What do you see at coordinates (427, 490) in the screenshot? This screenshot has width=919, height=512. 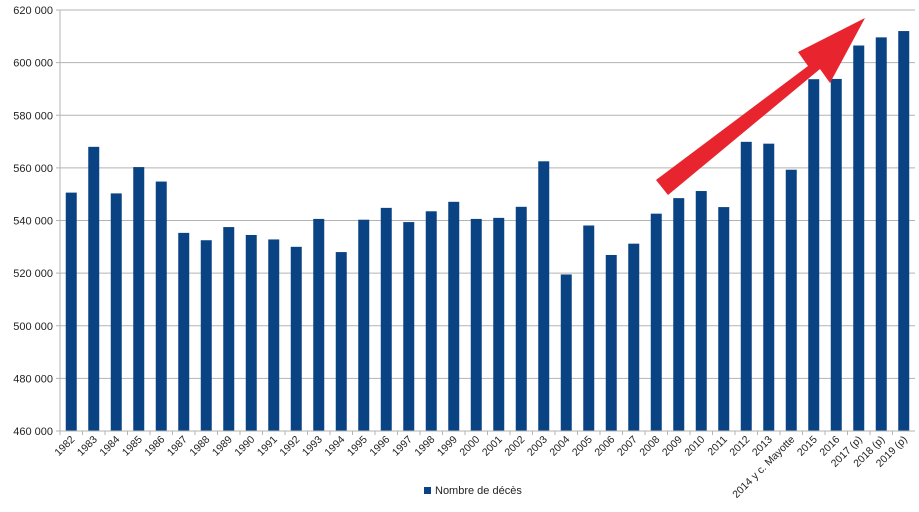 I see `legend-swatch` at bounding box center [427, 490].